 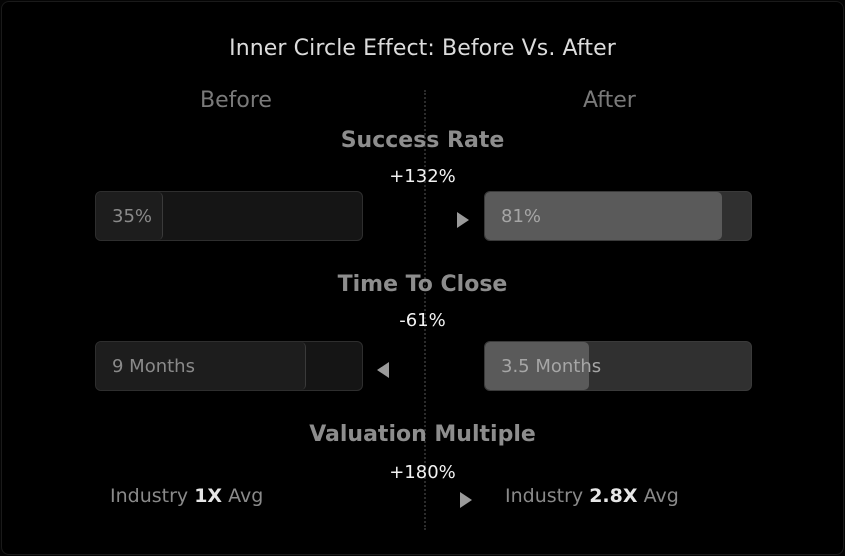 I want to click on valuation-multiple-title: Valuation Multiple, so click(x=422, y=434).